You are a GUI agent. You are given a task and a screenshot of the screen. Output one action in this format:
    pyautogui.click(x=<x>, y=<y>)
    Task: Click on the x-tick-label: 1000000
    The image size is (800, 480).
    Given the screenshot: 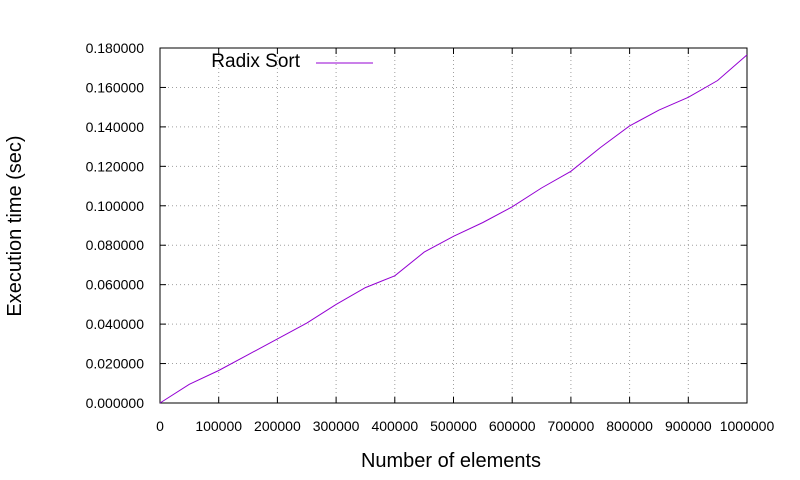 What is the action you would take?
    pyautogui.click(x=747, y=426)
    